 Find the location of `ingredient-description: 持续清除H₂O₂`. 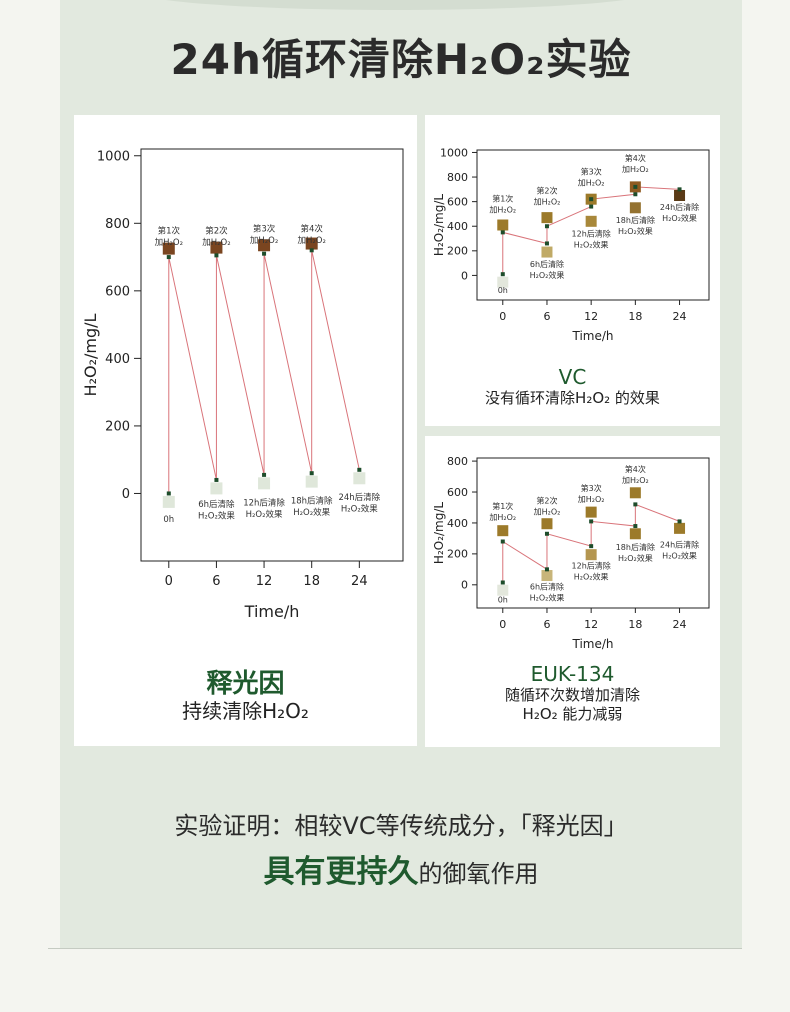

ingredient-description: 持续清除H₂O₂ is located at coordinates (245, 711).